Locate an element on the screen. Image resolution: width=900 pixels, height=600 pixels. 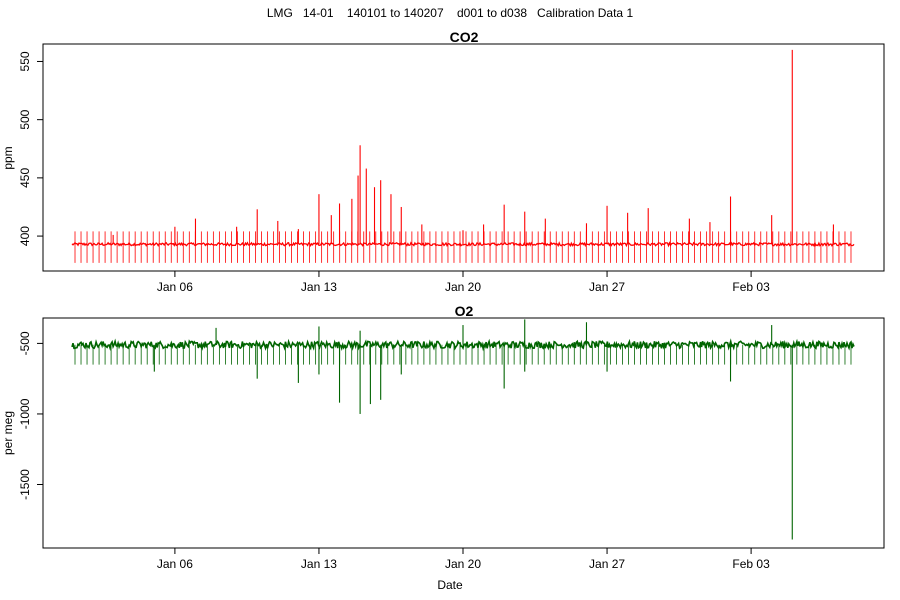
co2-y-tick-label: 400 is located at coordinates (25, 236).